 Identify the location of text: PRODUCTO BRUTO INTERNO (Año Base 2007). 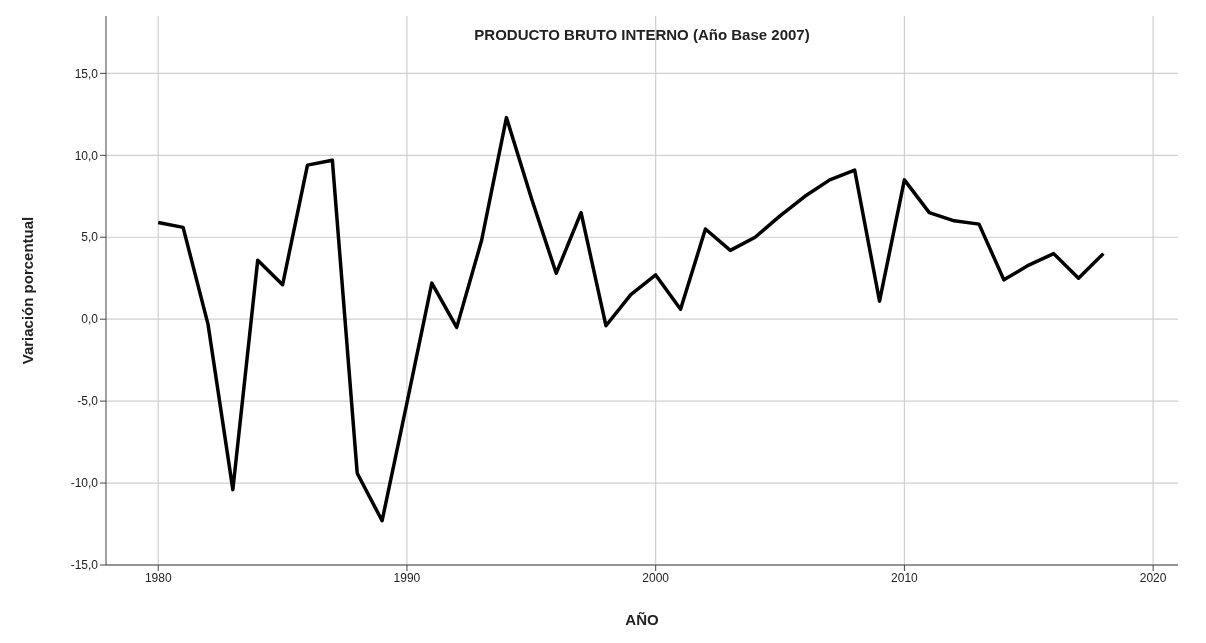
(642, 34).